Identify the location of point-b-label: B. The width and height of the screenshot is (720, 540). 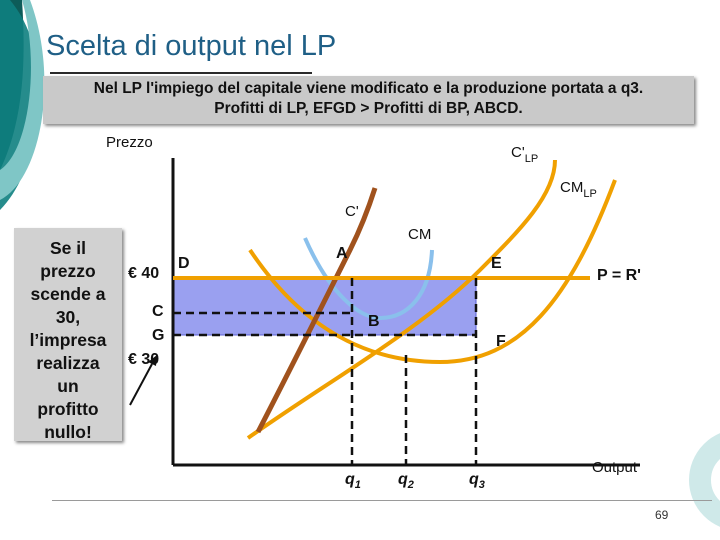
(374, 321).